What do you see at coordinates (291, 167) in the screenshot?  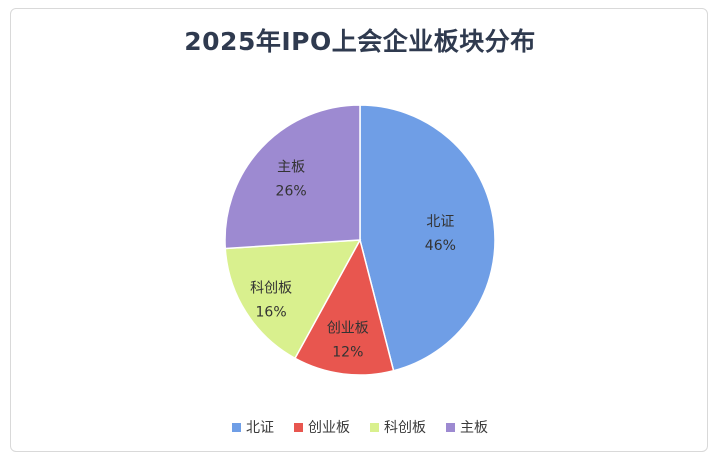 I see `slice-name-label: 主板` at bounding box center [291, 167].